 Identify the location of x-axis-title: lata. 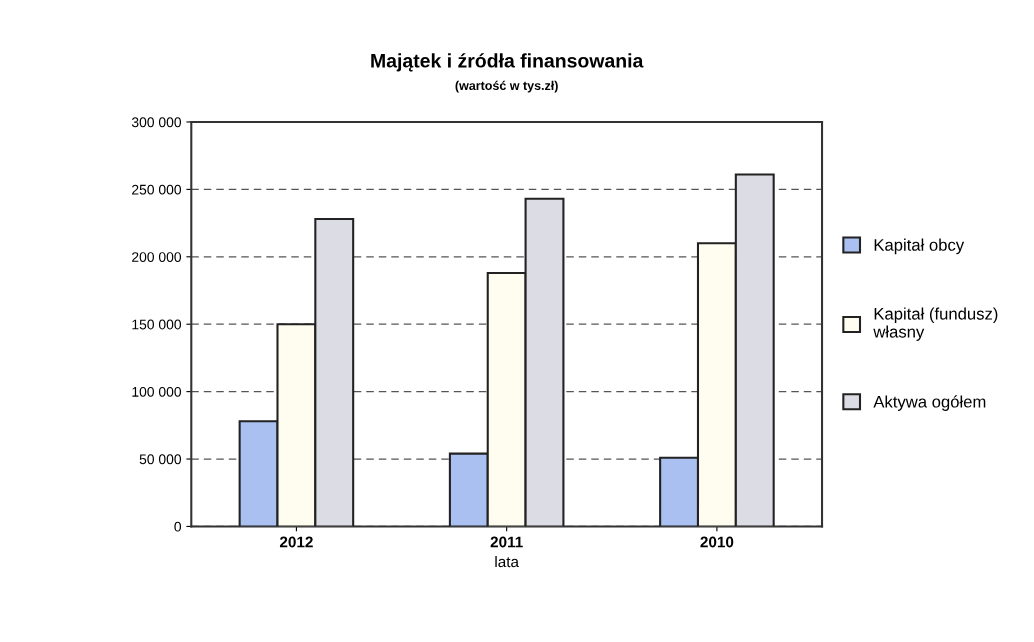
(507, 561).